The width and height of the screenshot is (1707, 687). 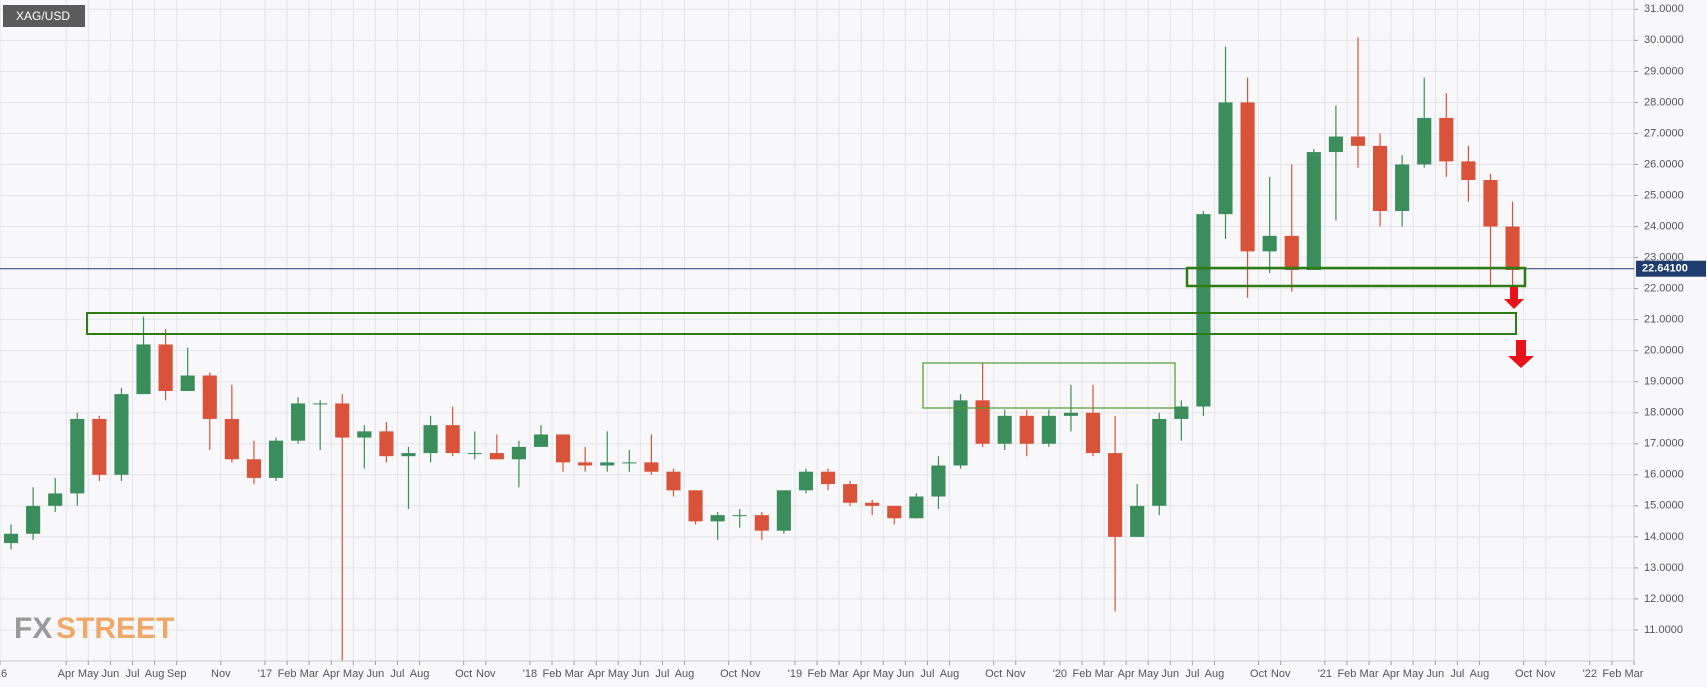 I want to click on symbol: XAG/USD, so click(x=43, y=16).